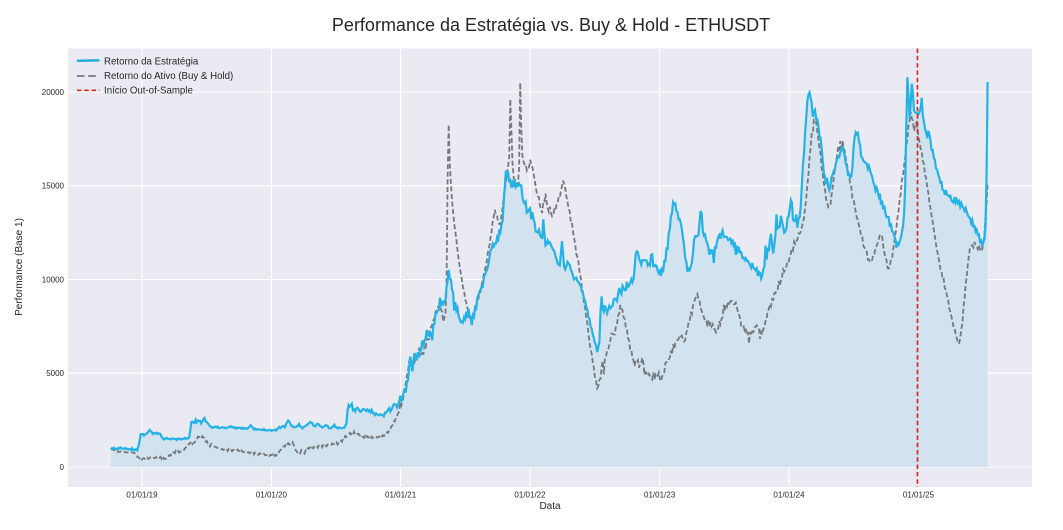 Image resolution: width=1063 pixels, height=530 pixels. I want to click on svg-text: 10000, so click(53, 279).